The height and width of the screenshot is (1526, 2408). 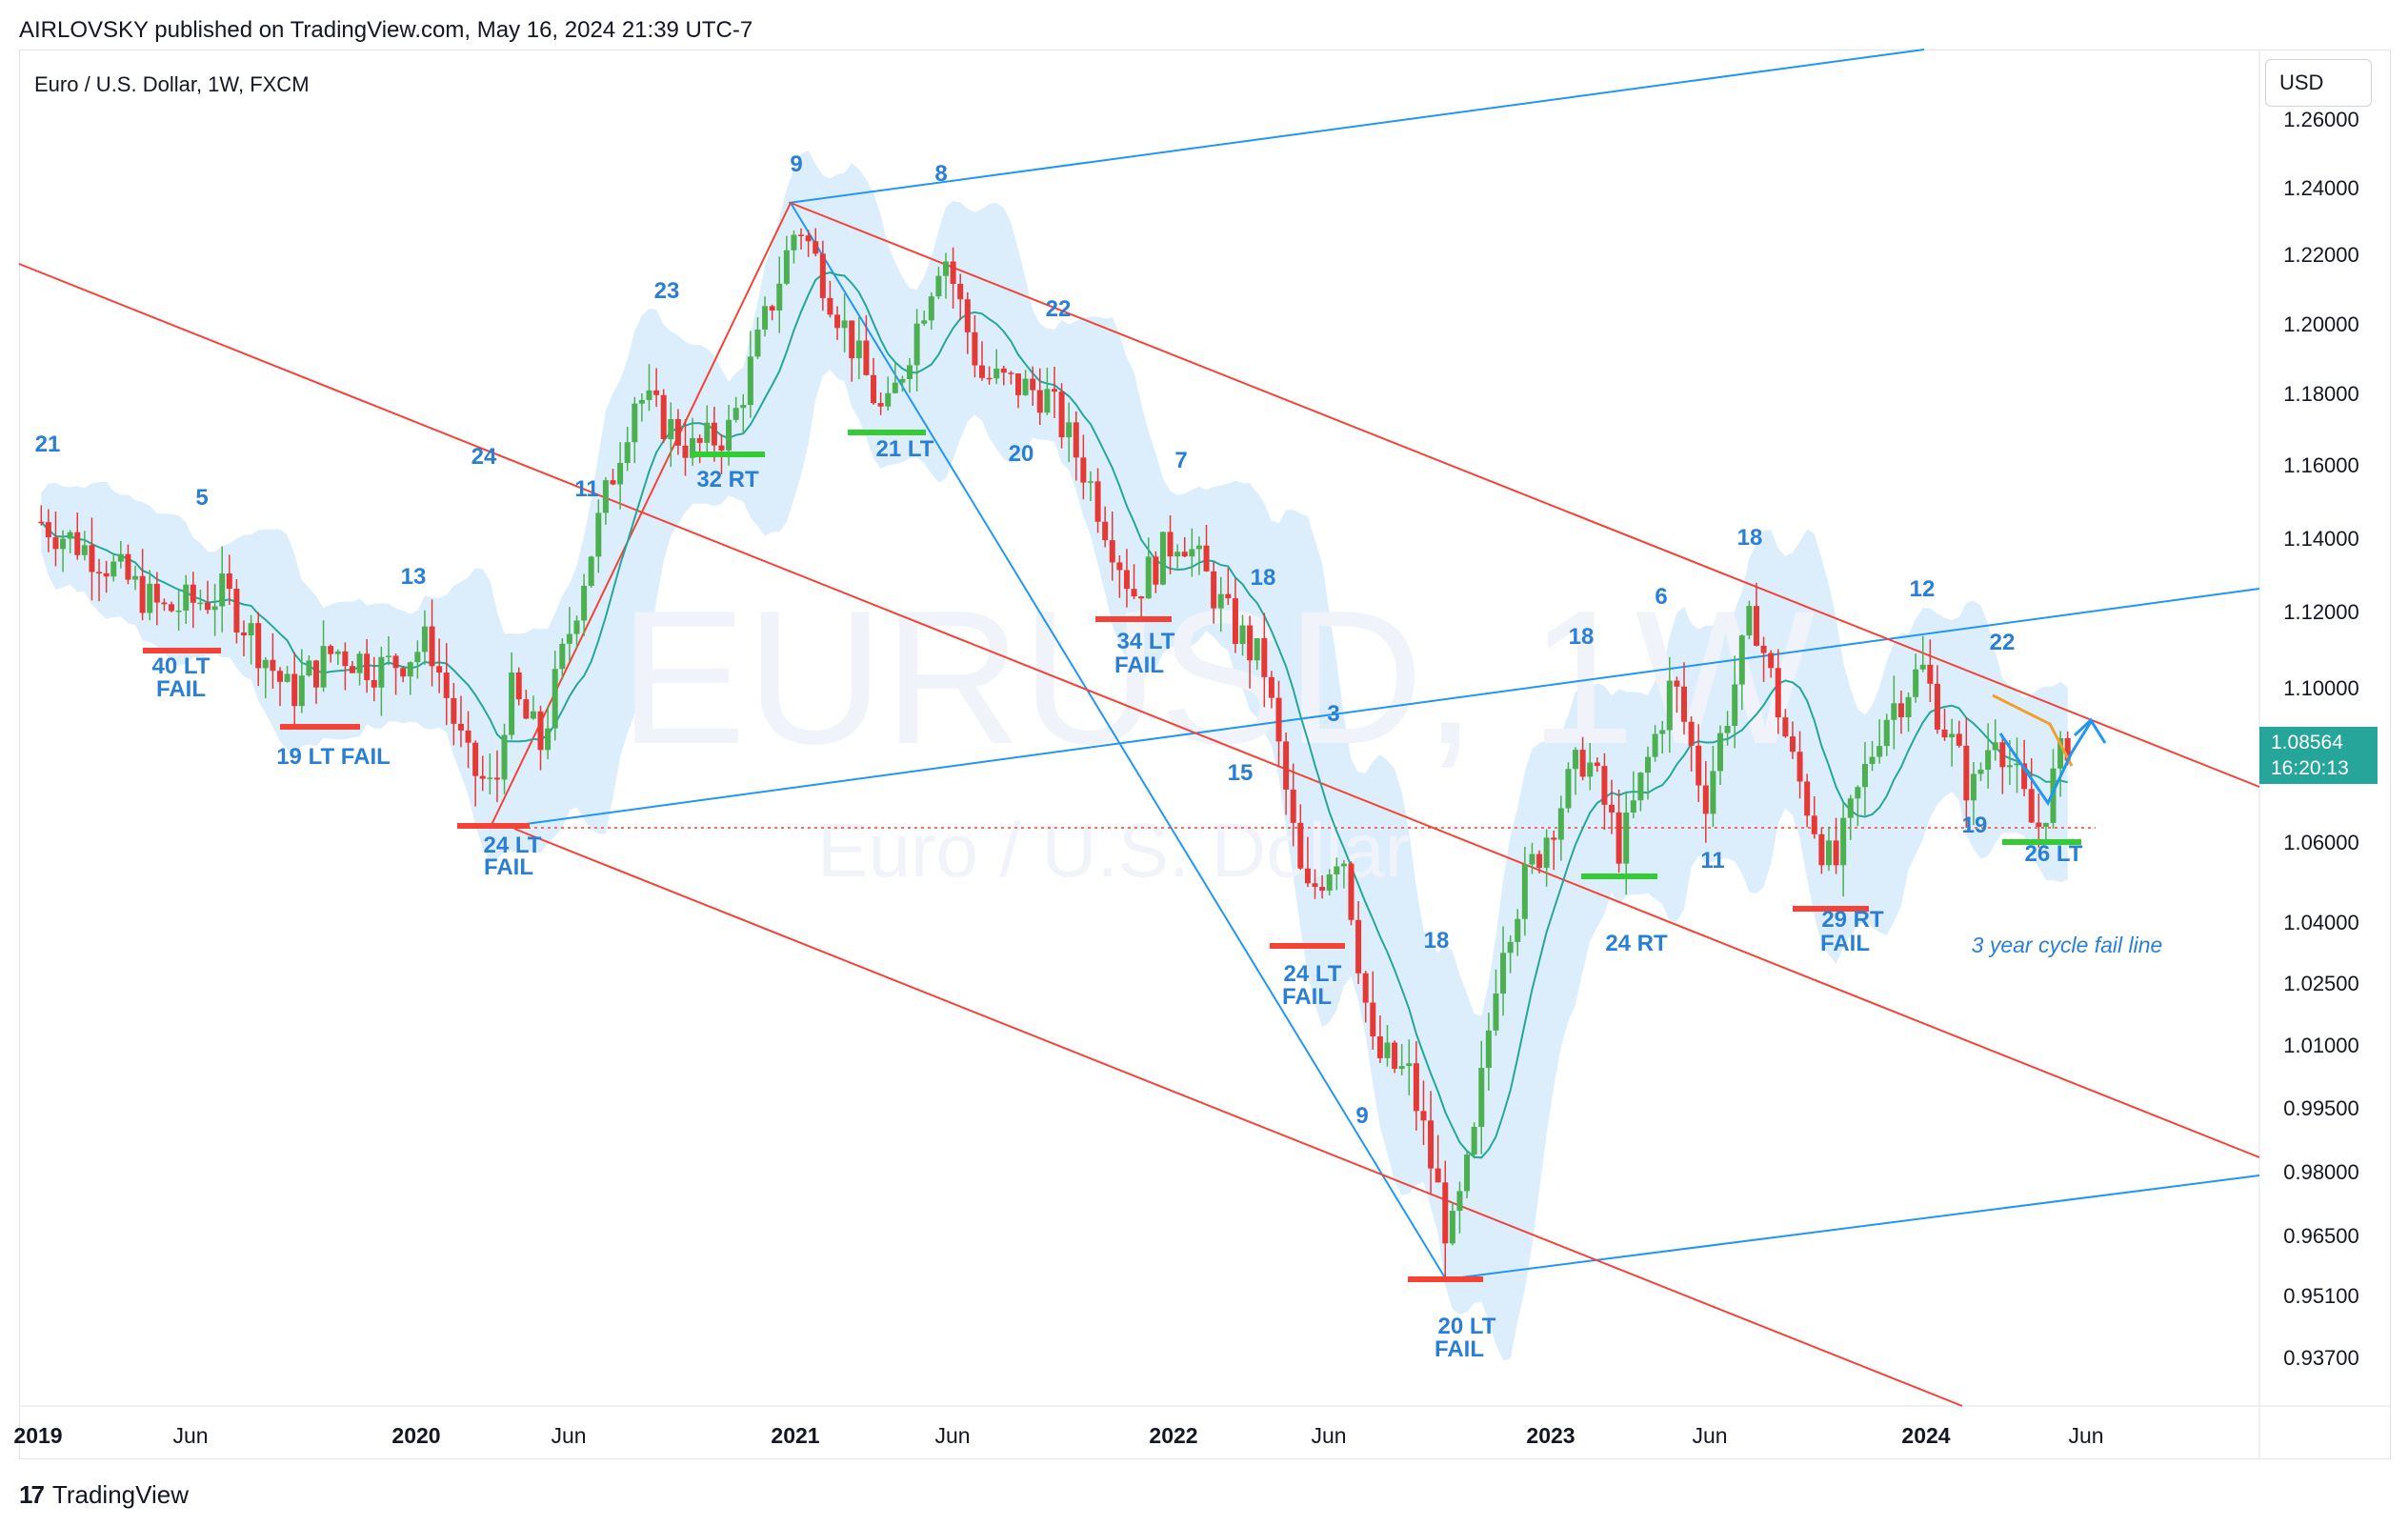 I want to click on x-axis-tick-label: 2024, so click(x=1925, y=1435).